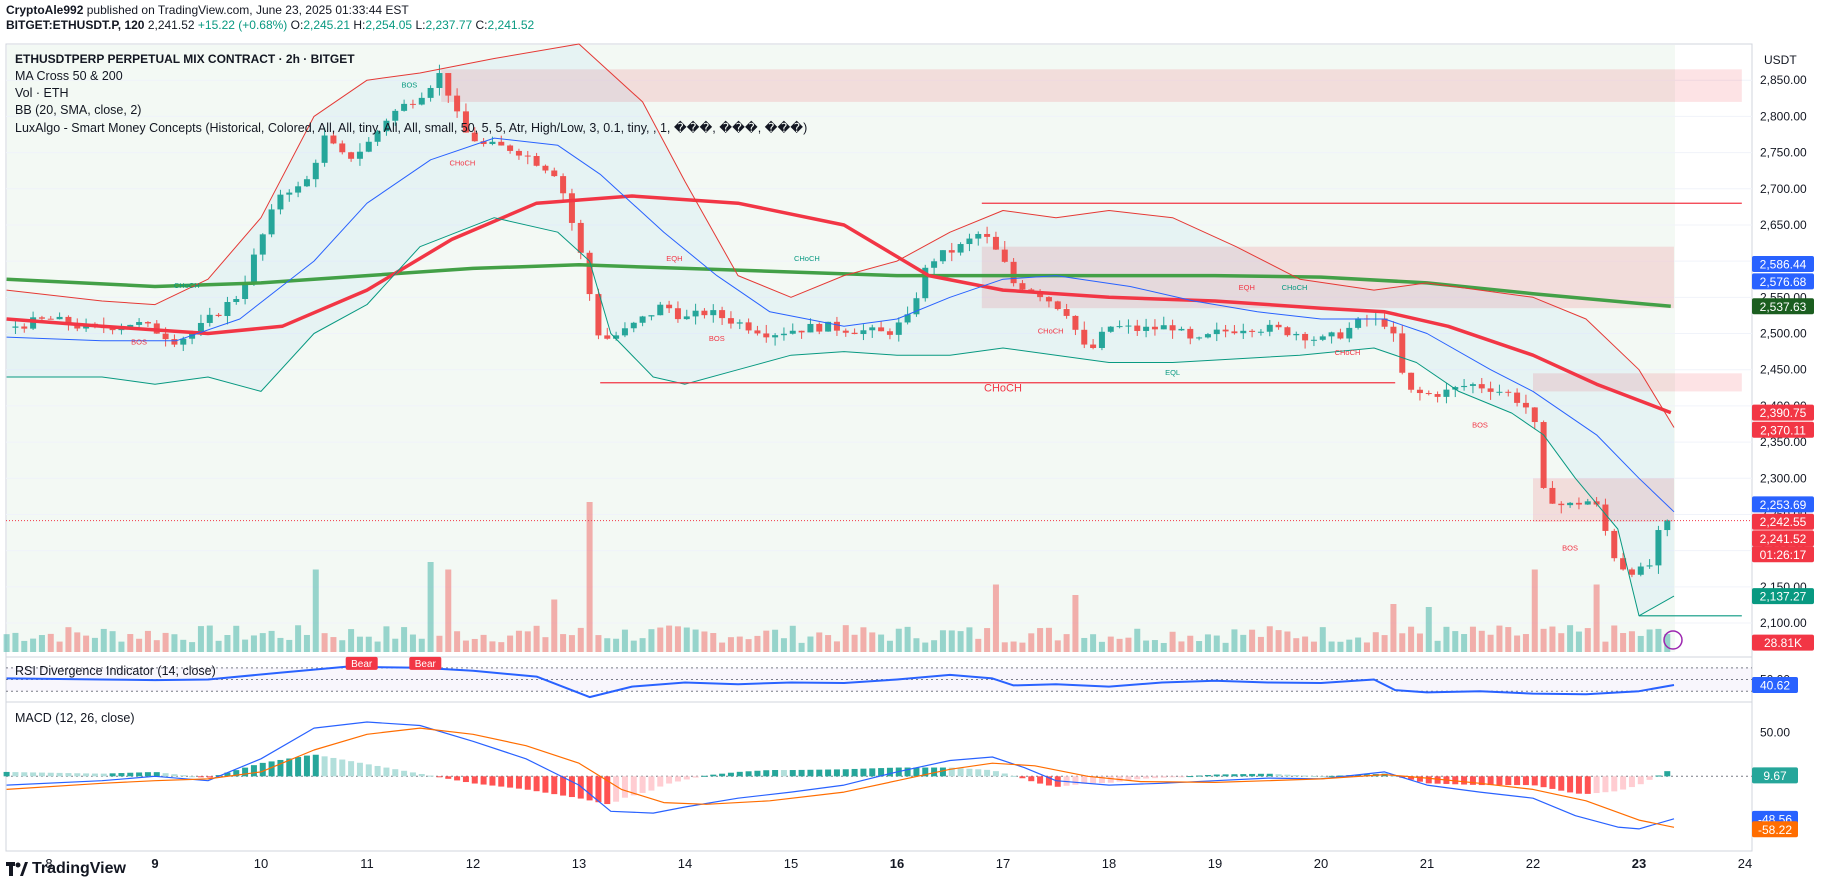  What do you see at coordinates (66, 869) in the screenshot?
I see `tradingview-logo: TradingView` at bounding box center [66, 869].